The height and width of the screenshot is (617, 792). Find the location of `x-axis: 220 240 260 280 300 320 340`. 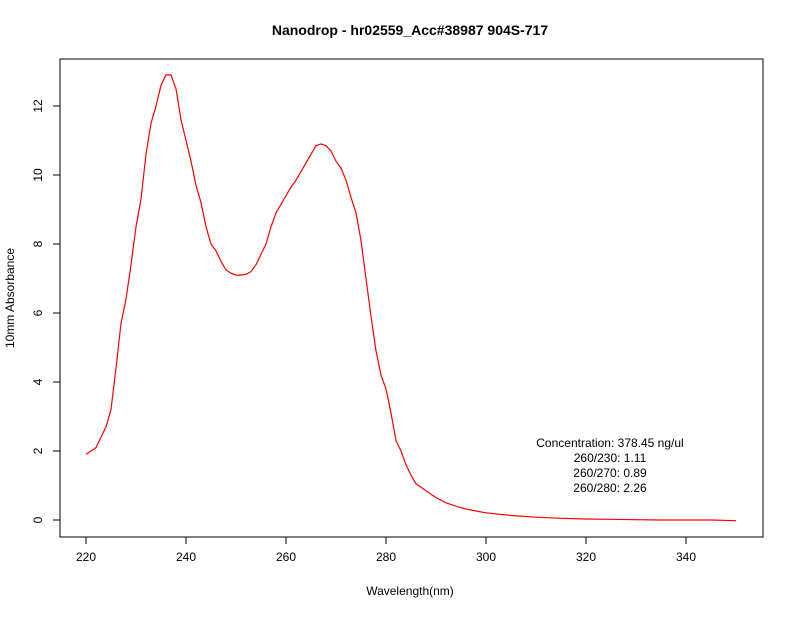

x-axis: 220 240 260 280 300 320 340 is located at coordinates (386, 550).